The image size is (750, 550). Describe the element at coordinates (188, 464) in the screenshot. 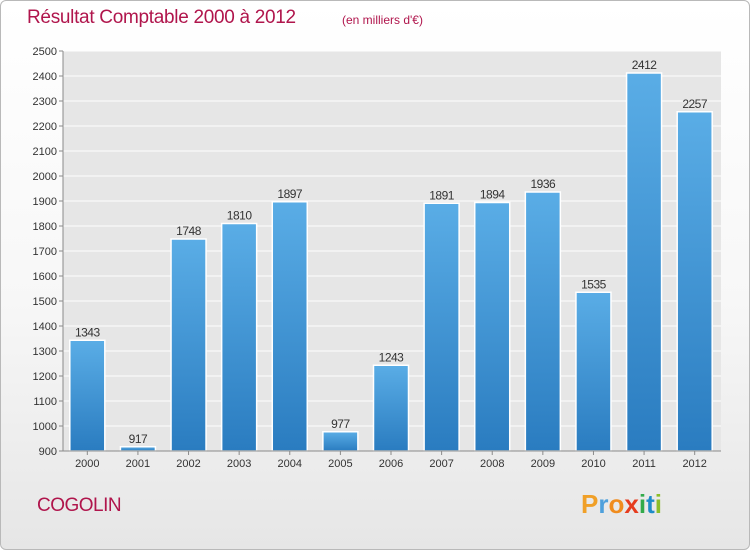

I see `x-tick-label: 2002` at that location.